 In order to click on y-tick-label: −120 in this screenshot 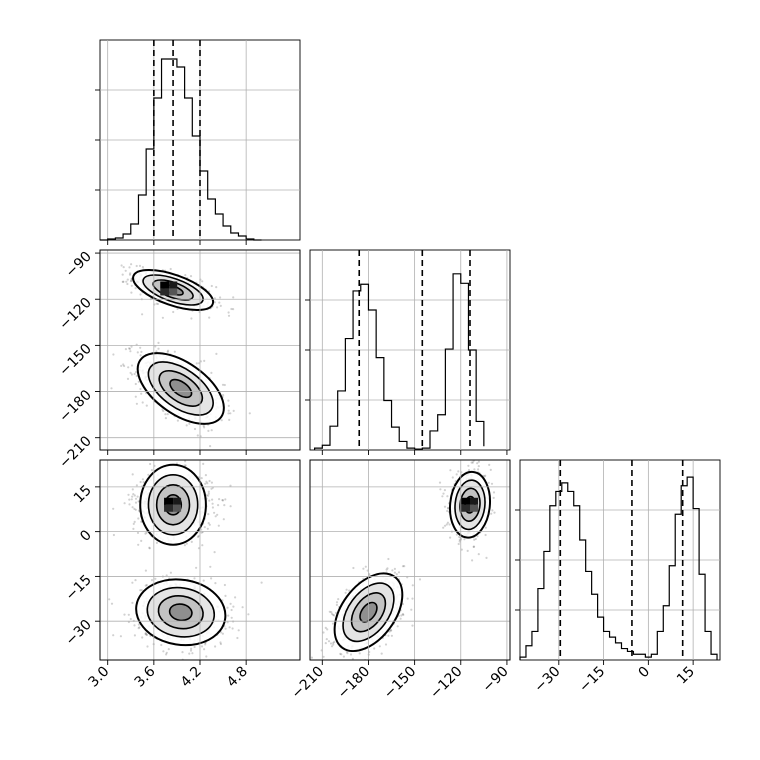, I will do `click(75, 314)`.